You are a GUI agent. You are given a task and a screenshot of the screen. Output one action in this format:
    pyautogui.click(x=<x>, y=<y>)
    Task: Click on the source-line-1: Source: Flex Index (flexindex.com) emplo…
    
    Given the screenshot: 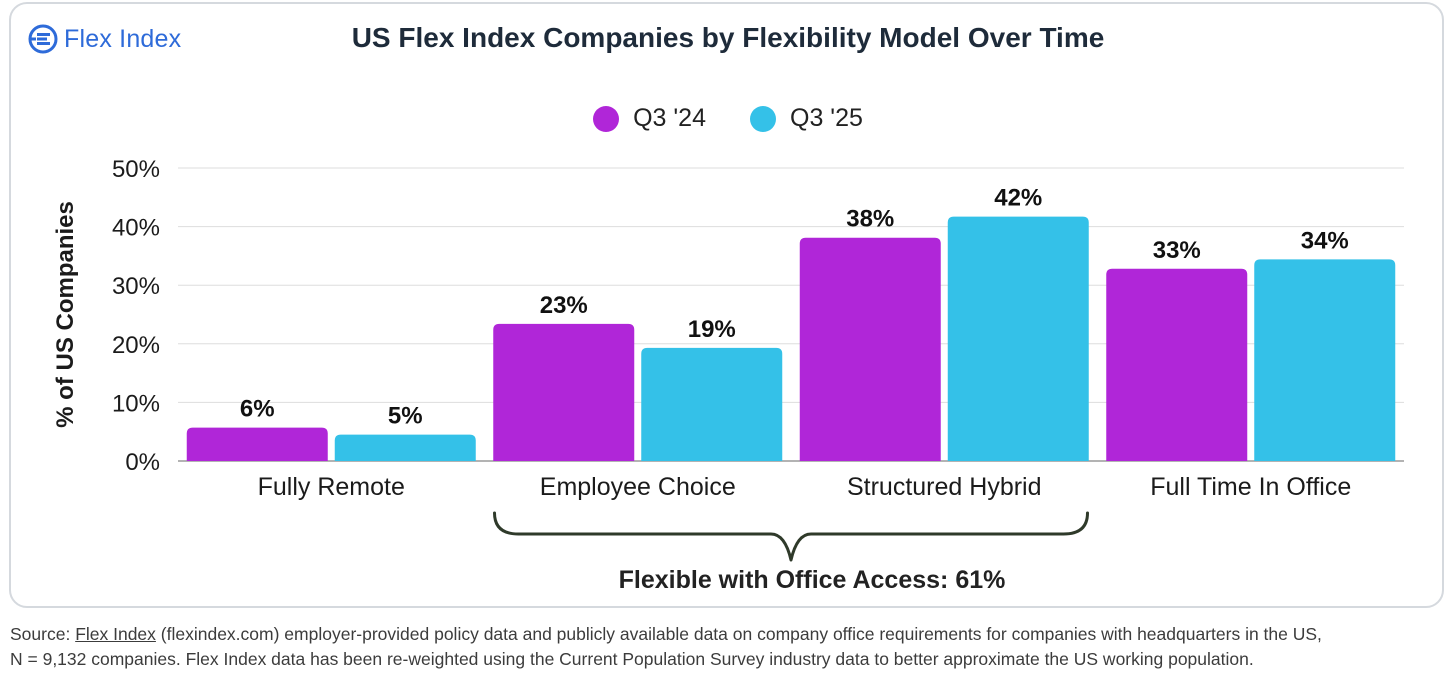 What is the action you would take?
    pyautogui.click(x=730, y=634)
    